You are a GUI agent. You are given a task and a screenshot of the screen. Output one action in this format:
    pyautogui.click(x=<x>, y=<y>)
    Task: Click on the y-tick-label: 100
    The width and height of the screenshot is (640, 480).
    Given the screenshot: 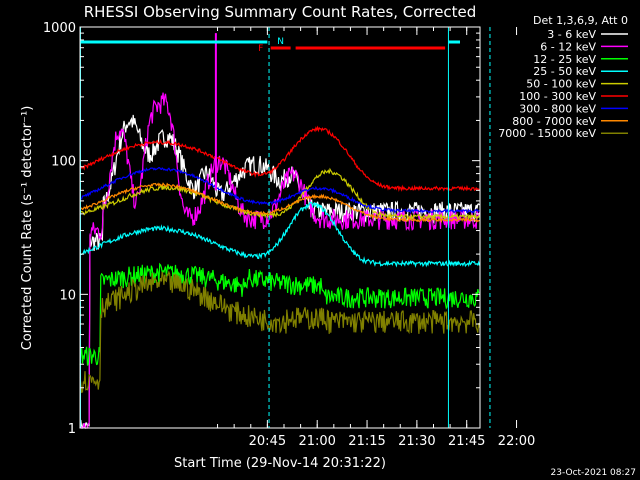 What is the action you would take?
    pyautogui.click(x=63, y=162)
    